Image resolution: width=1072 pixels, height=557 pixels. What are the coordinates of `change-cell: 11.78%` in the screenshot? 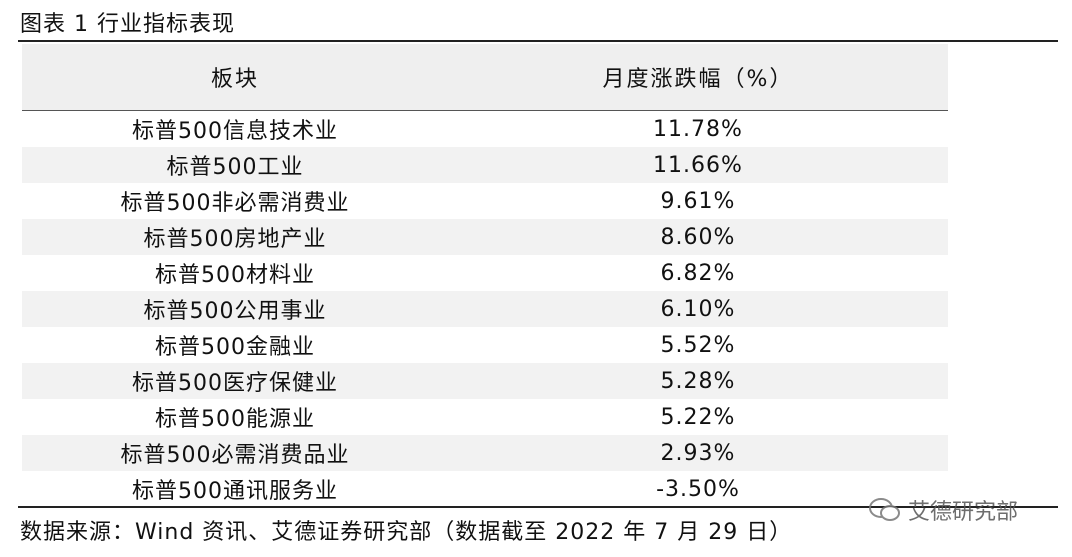 It's located at (698, 129).